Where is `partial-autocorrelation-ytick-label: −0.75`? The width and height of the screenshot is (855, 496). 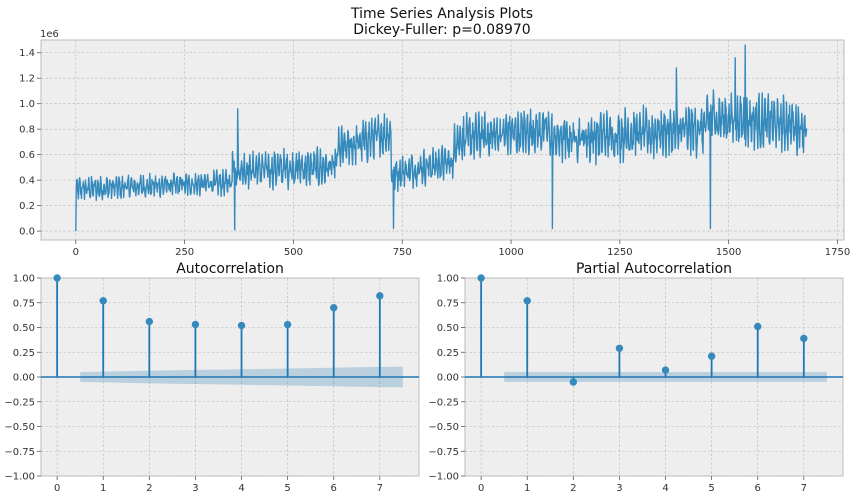 partial-autocorrelation-ytick-label: −0.75 is located at coordinates (443, 452).